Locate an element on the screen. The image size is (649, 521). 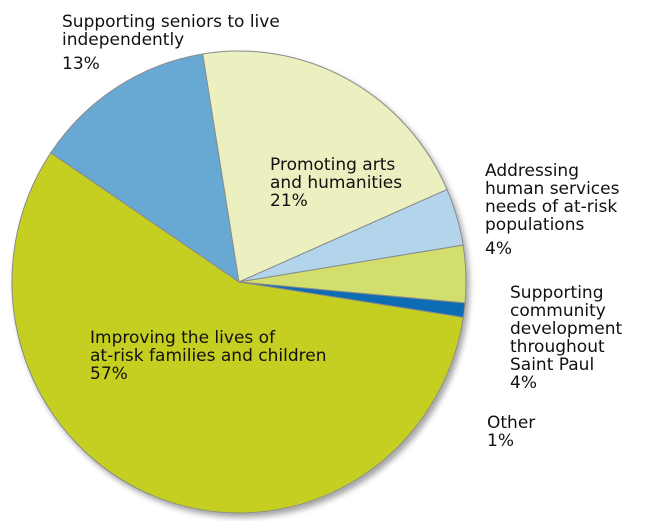
label-other-line: Other is located at coordinates (511, 423).